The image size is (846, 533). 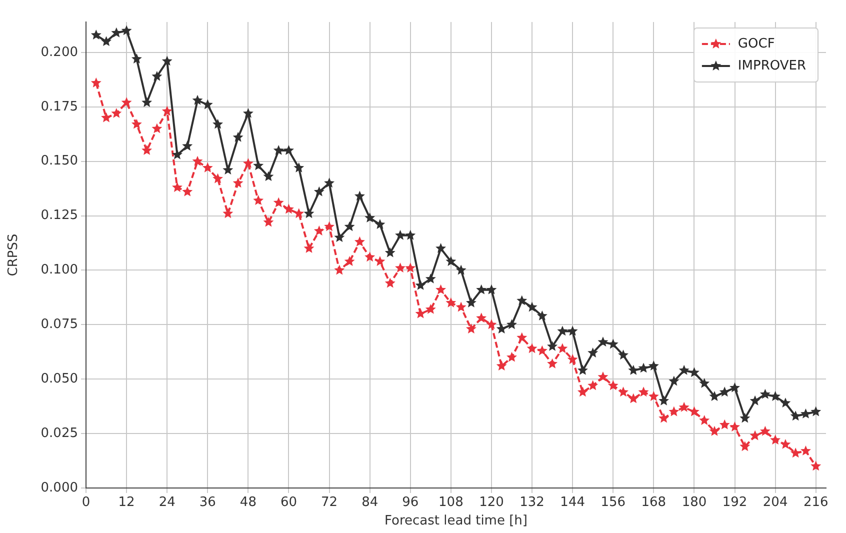 What do you see at coordinates (329, 502) in the screenshot?
I see `x-tick-label: 72` at bounding box center [329, 502].